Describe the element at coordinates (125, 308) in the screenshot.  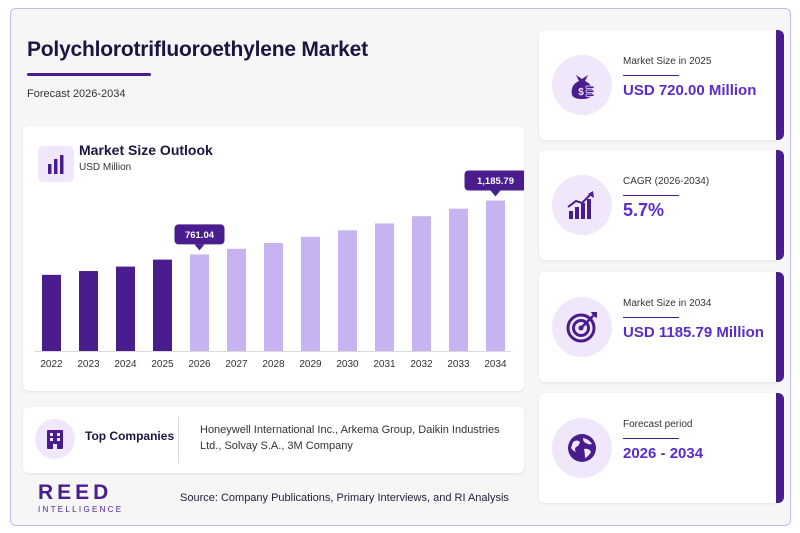
I see `bar-2024` at that location.